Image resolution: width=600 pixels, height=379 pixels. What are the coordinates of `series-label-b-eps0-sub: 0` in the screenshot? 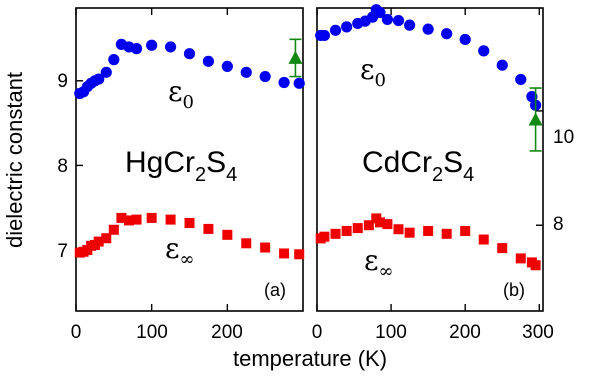 It's located at (380, 80).